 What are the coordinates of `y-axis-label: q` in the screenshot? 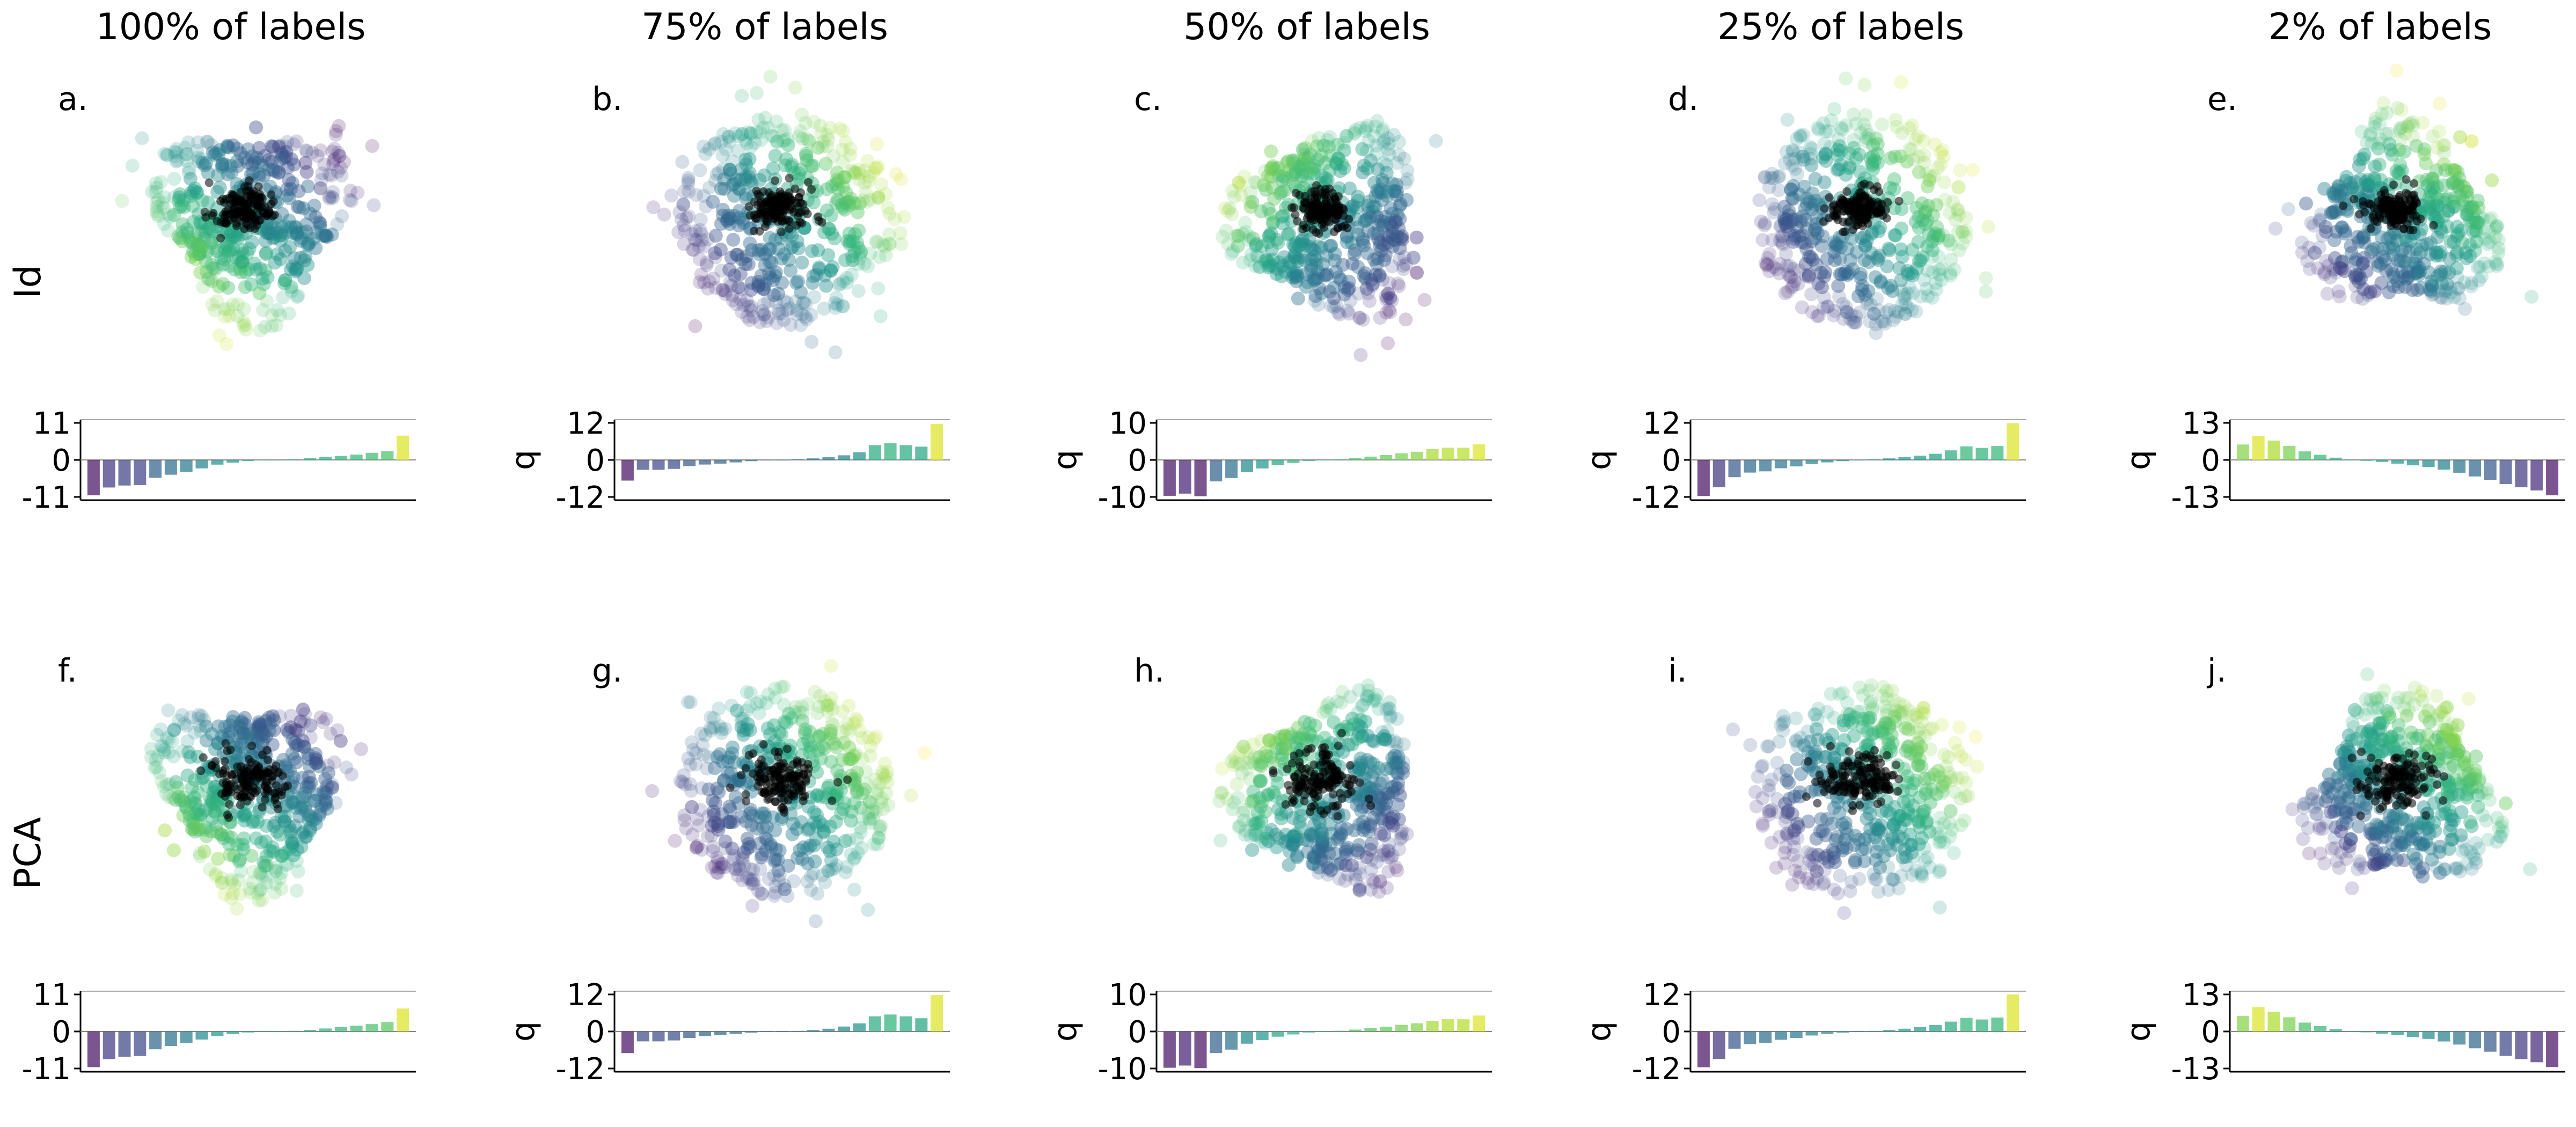 It's located at (1065, 460).